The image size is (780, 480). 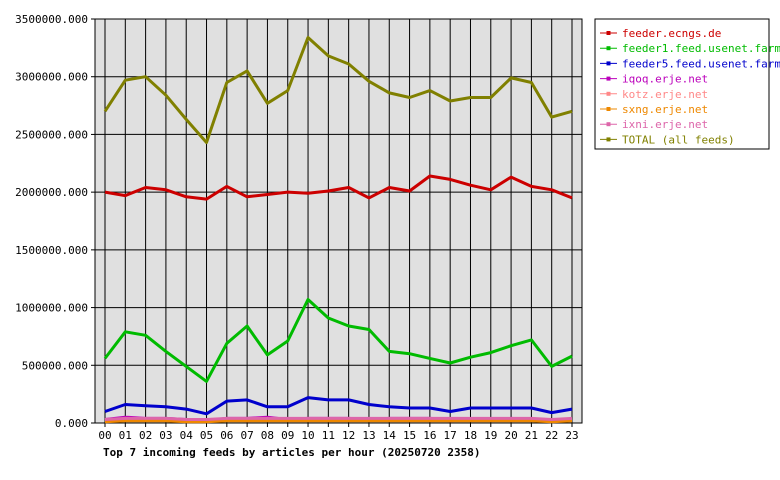 What do you see at coordinates (665, 124) in the screenshot?
I see `legend-label-6: ixni.erje.net` at bounding box center [665, 124].